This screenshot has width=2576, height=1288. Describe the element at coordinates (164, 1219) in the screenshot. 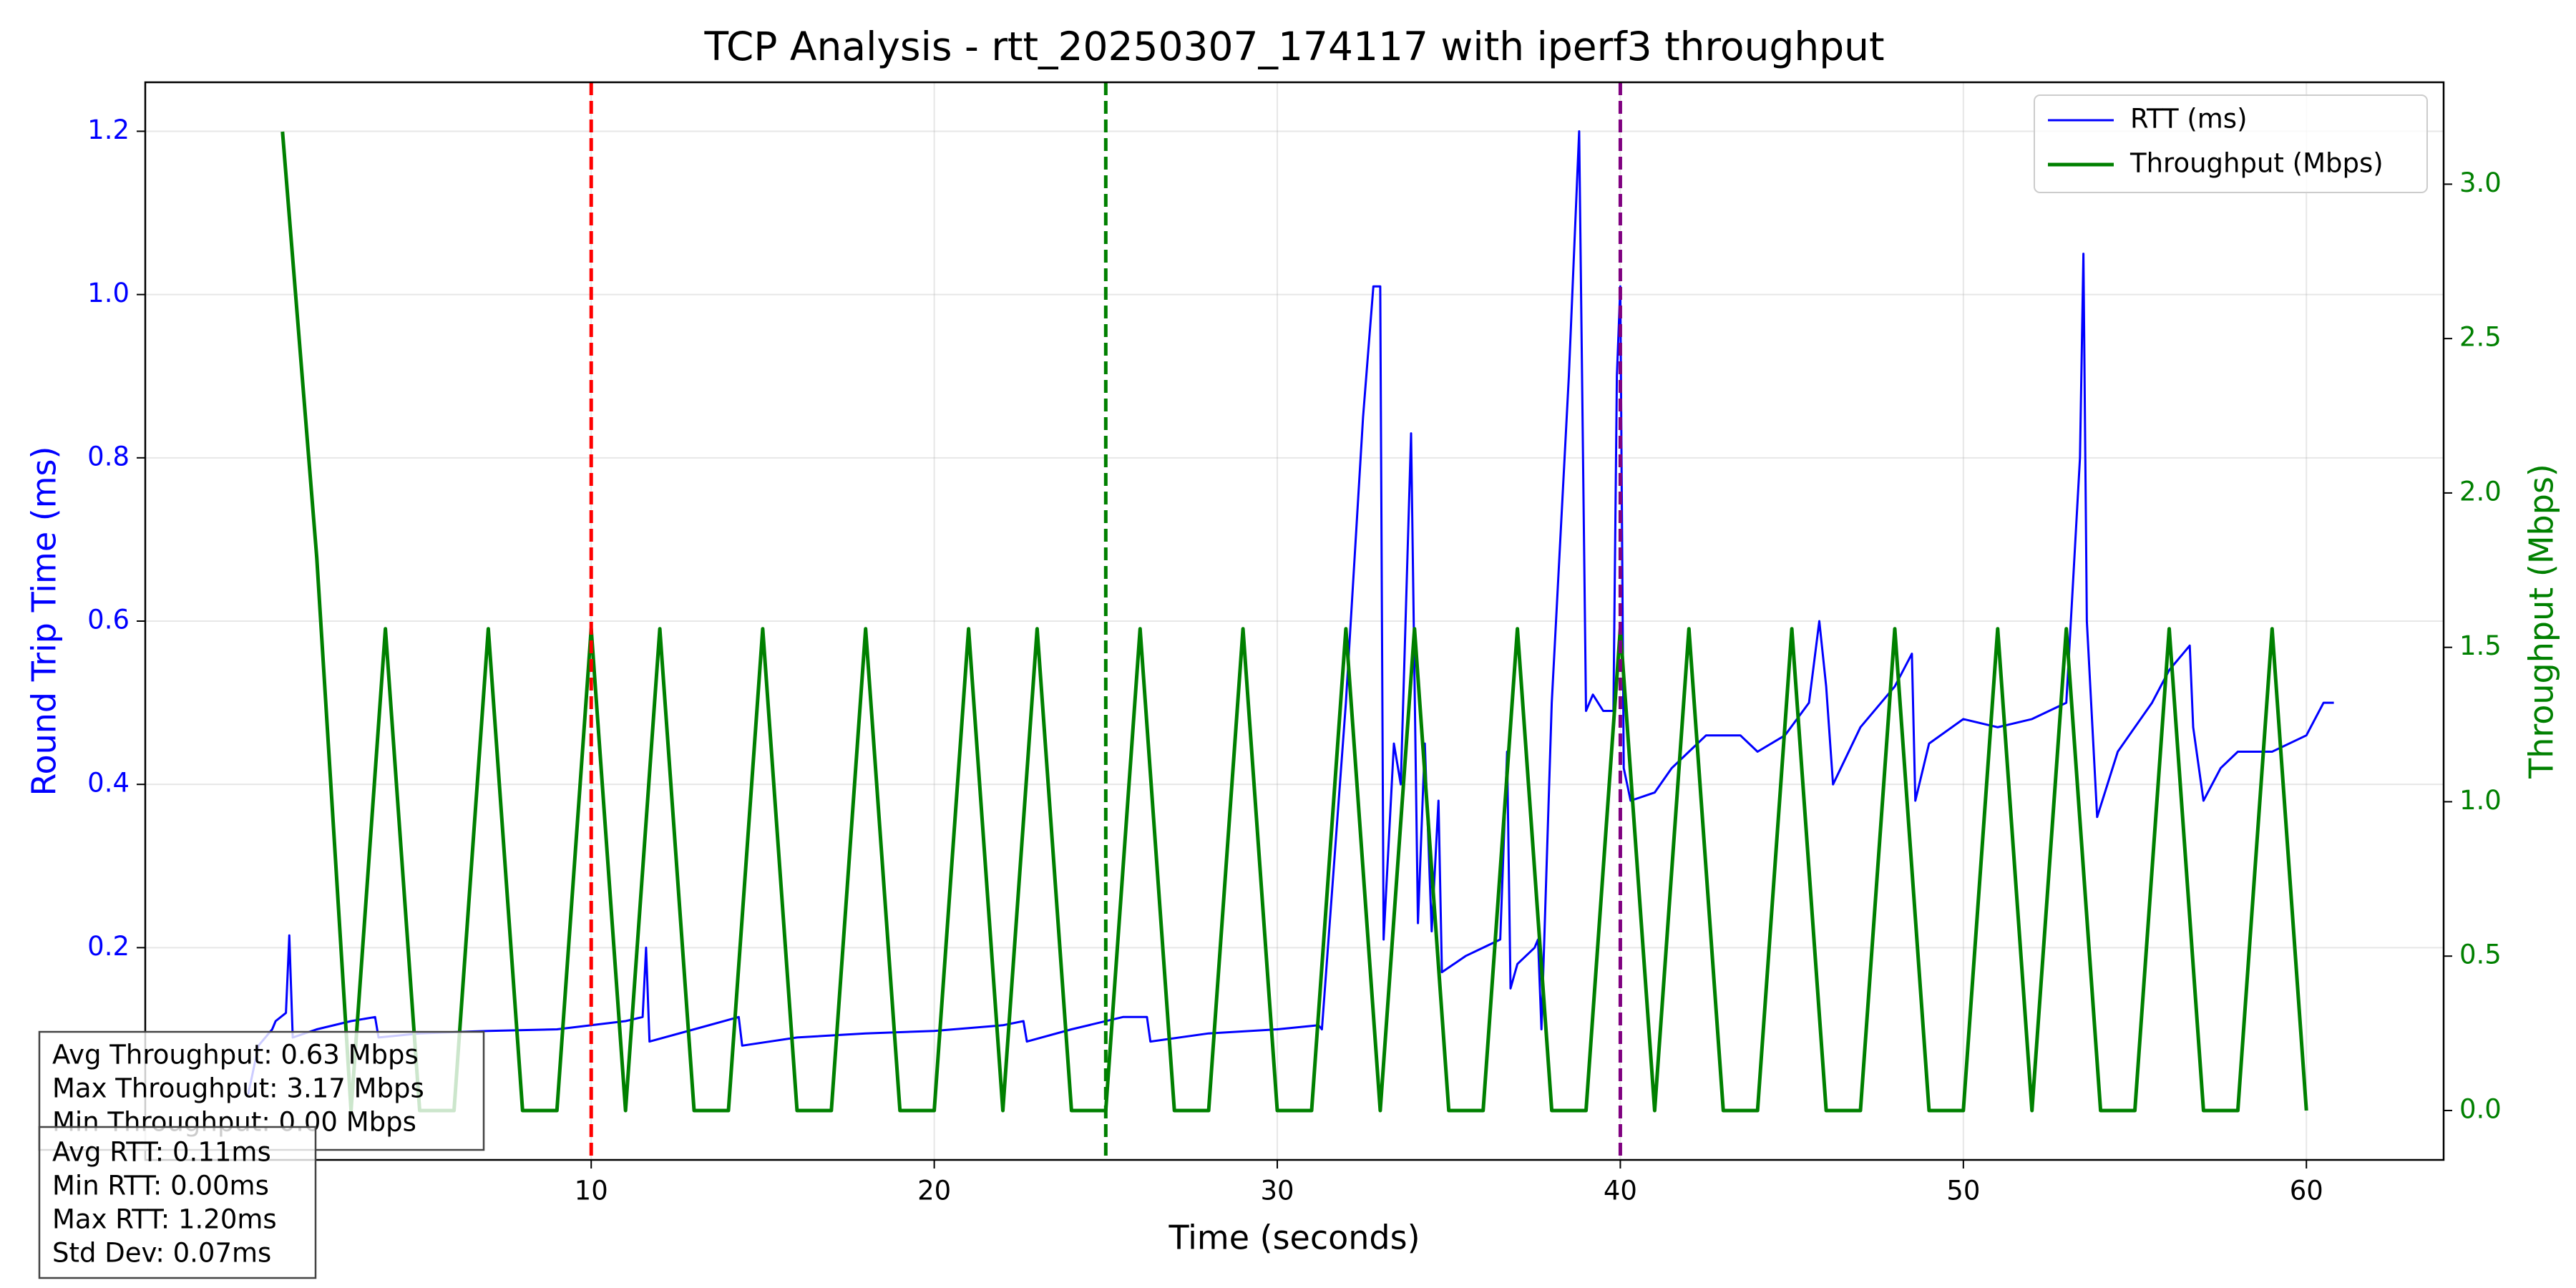

I see `stats-text: Max RTT: 1.20ms` at that location.